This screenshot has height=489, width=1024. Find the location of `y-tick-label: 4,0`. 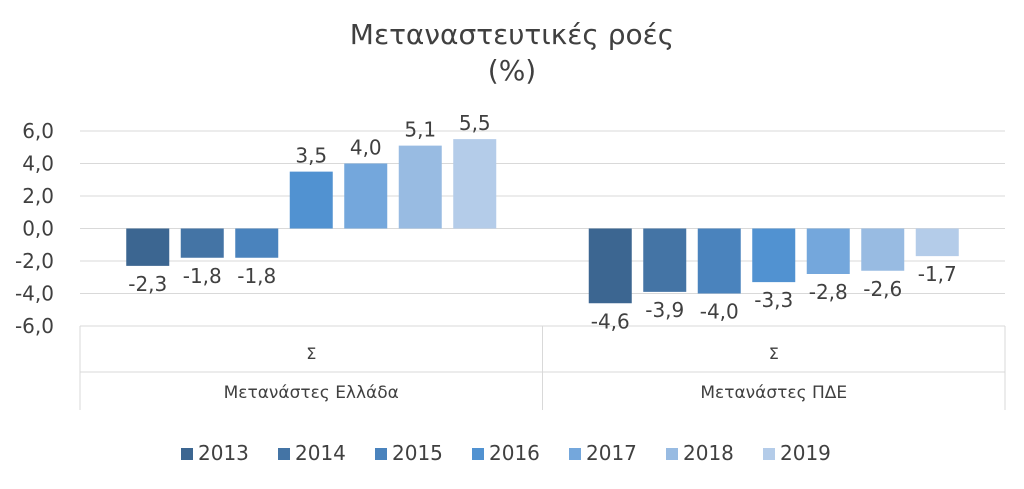

y-tick-label: 4,0 is located at coordinates (38, 164).